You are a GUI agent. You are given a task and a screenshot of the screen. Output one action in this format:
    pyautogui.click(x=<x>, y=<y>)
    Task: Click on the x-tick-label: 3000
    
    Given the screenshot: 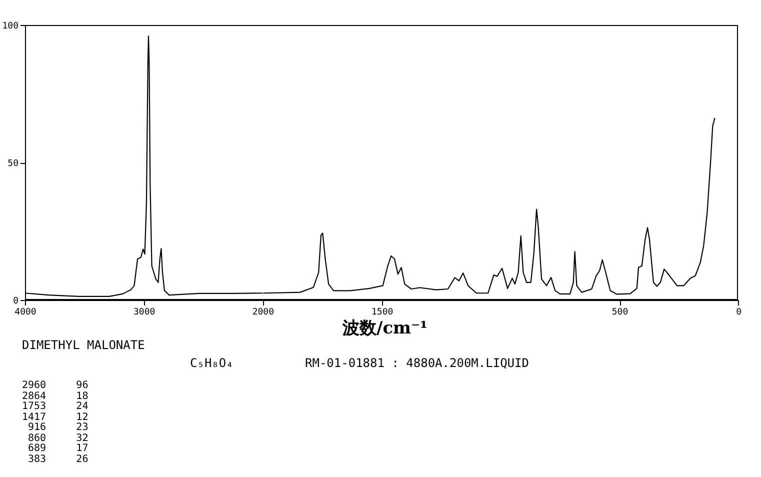 What is the action you would take?
    pyautogui.click(x=145, y=312)
    